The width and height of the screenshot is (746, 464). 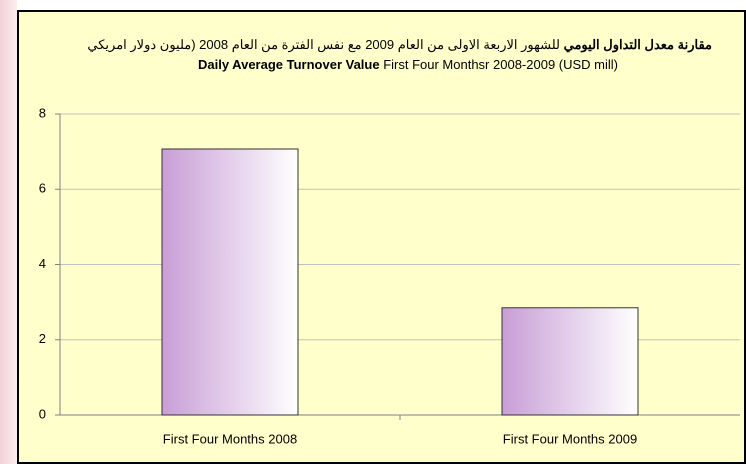 What do you see at coordinates (500, 64) in the screenshot?
I see `title-part: First Four Monthsr 2008-2009 (USD mill)` at bounding box center [500, 64].